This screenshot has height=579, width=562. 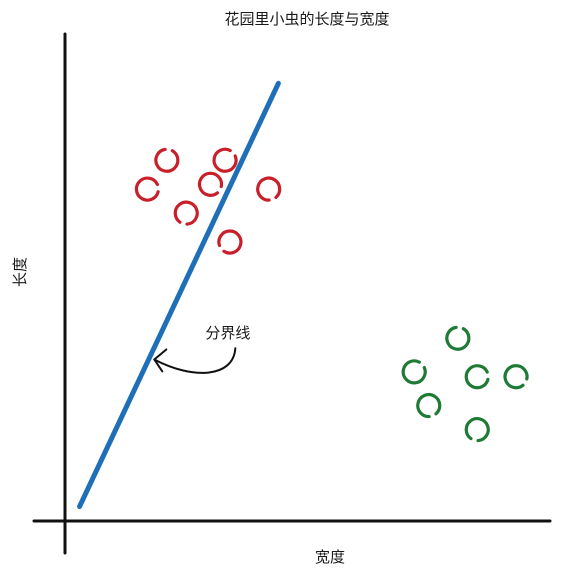 I want to click on y-axis-label: 长度, so click(x=20, y=272).